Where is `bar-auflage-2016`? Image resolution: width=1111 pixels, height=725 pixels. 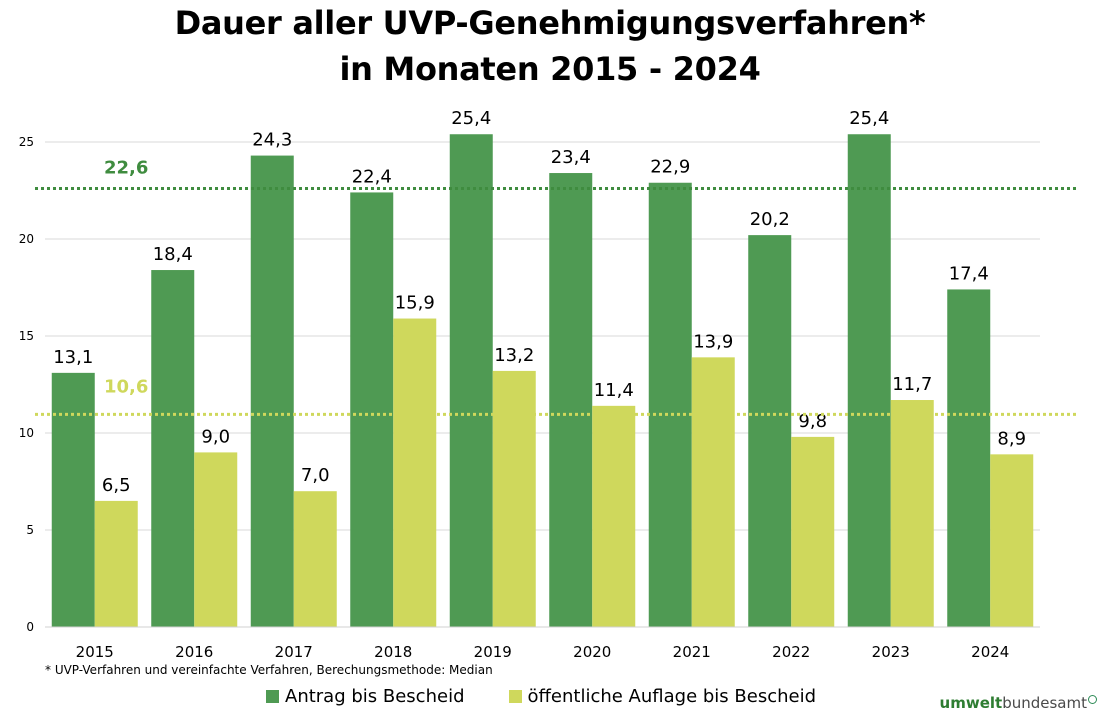
bar-auflage-2016 is located at coordinates (216, 539).